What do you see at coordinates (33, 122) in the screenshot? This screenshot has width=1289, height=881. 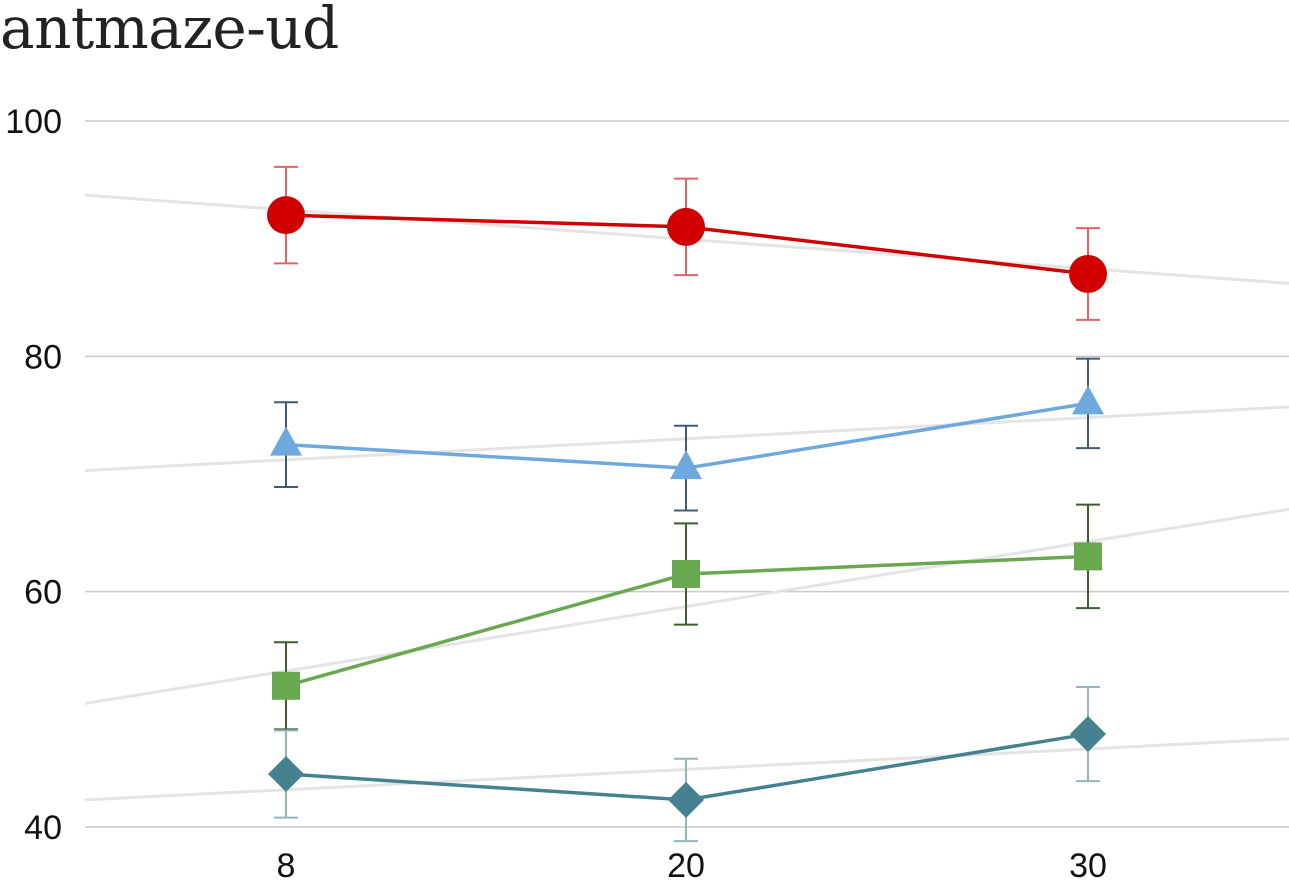 I see `y-tick-label: 100` at bounding box center [33, 122].